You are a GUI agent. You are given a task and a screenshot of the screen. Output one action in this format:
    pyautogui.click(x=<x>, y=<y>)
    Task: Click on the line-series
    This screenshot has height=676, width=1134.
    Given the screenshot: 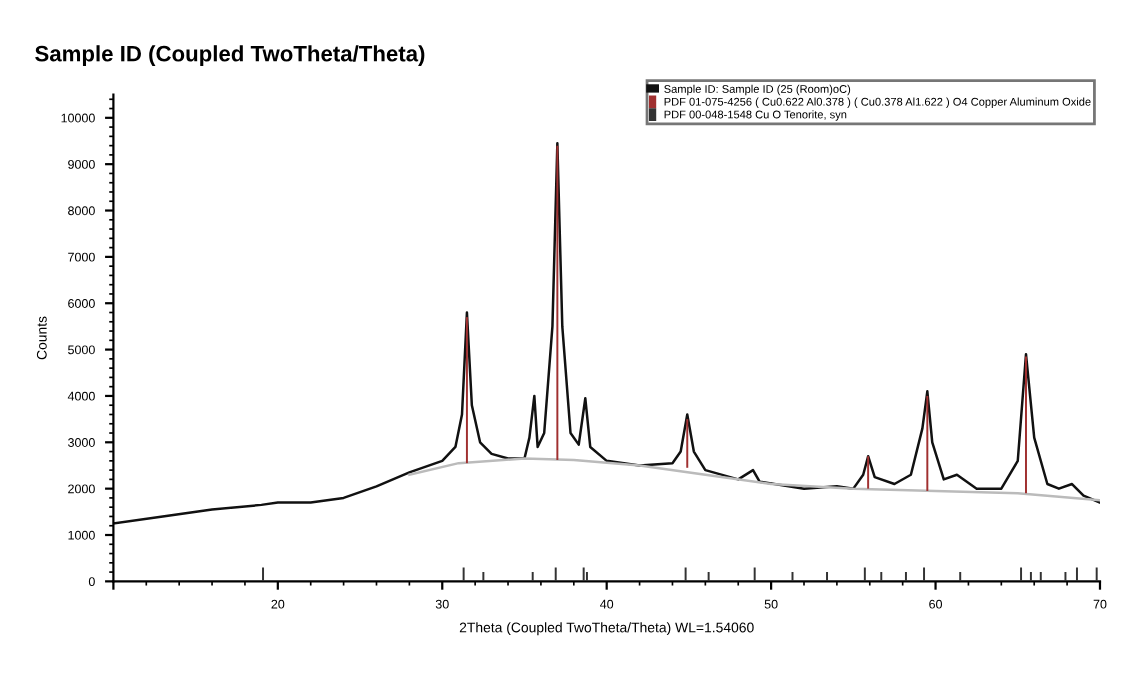 What is the action you would take?
    pyautogui.click(x=754, y=479)
    